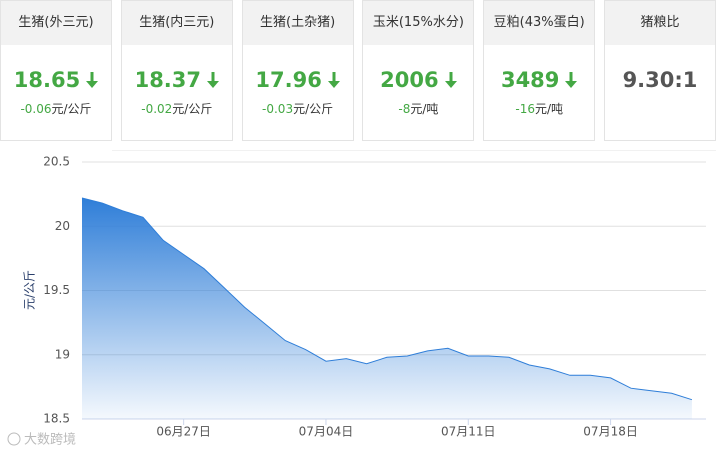 The width and height of the screenshot is (716, 457). I want to click on card-value: 17.96, so click(298, 80).